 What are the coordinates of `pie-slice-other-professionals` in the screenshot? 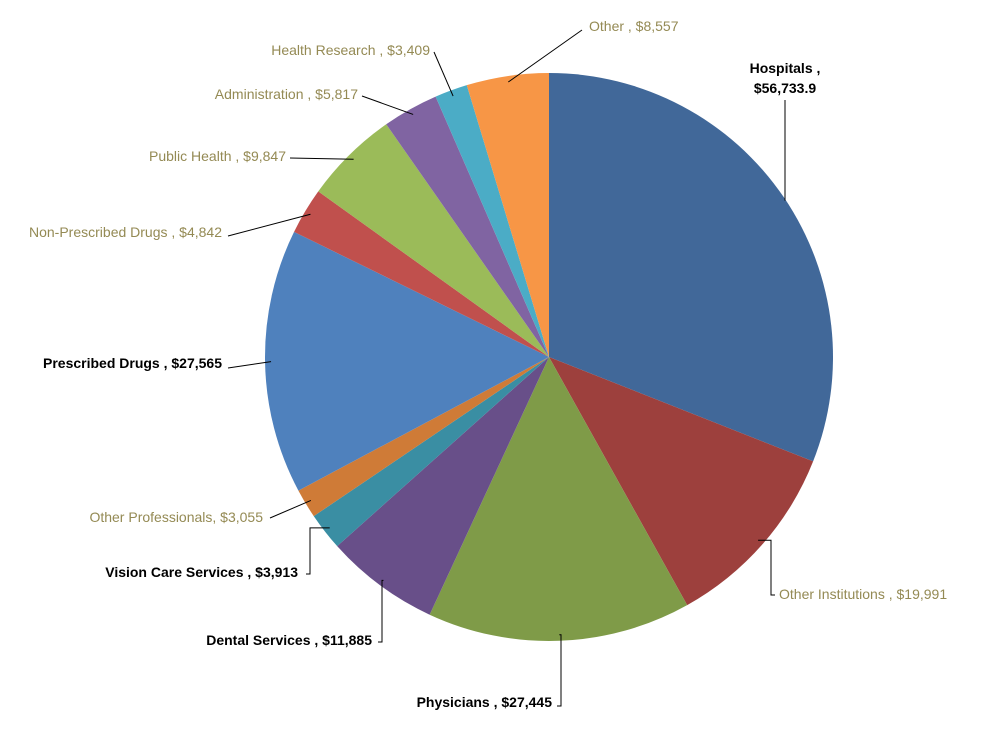 It's located at (423, 437).